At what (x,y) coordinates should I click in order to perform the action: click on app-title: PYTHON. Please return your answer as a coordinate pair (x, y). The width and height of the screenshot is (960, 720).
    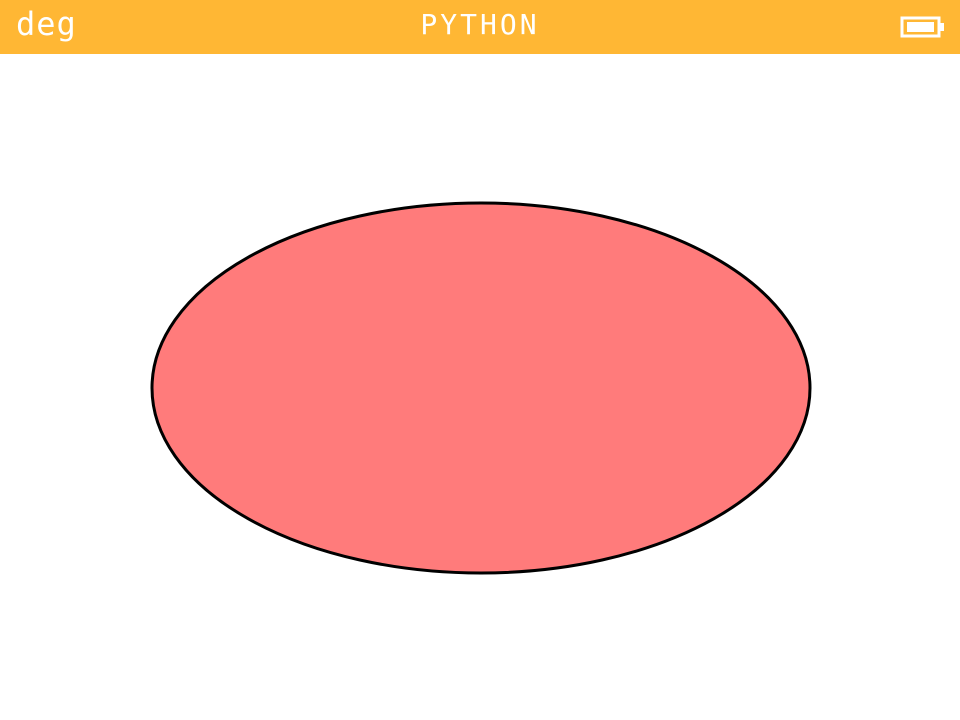
    Looking at the image, I should click on (480, 24).